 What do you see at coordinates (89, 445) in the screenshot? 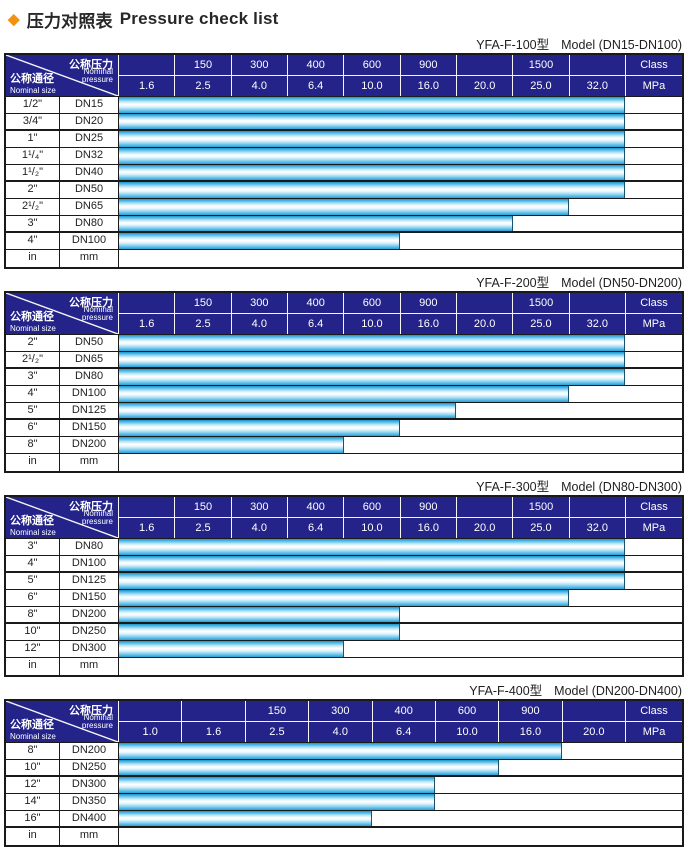
I see `size-dn-cell: DN200` at bounding box center [89, 445].